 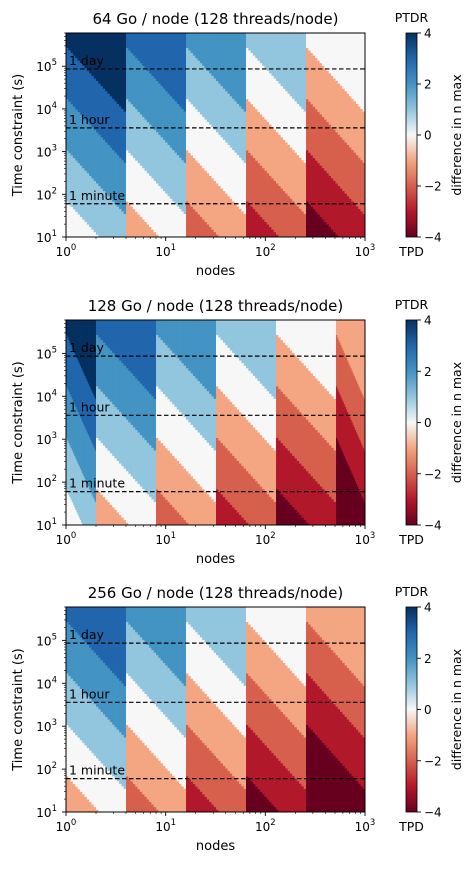 What do you see at coordinates (456, 134) in the screenshot?
I see `colorbar-label: difference in n max` at bounding box center [456, 134].